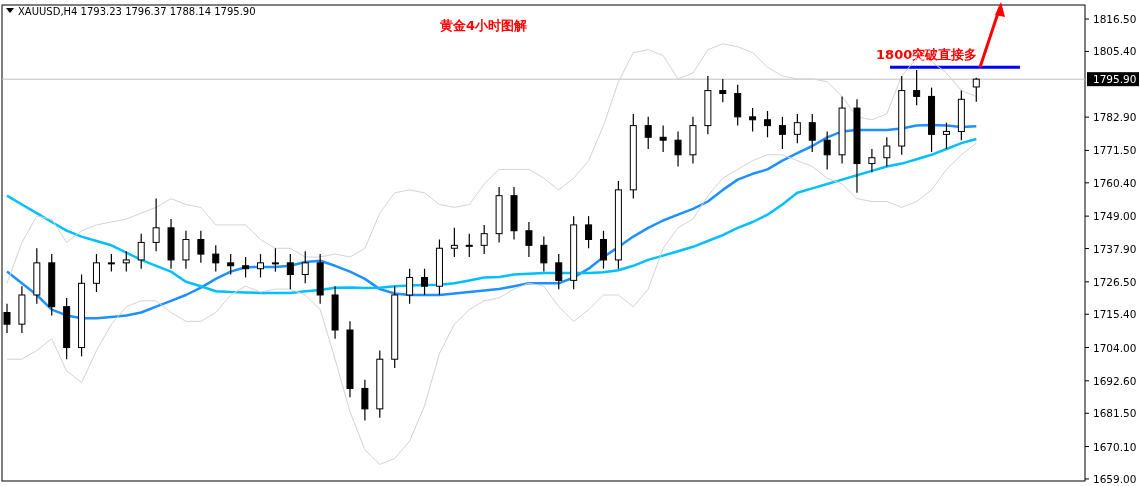 Image resolution: width=1140 pixels, height=486 pixels. What do you see at coordinates (1115, 51) in the screenshot?
I see `y-tick-label: 1805.40` at bounding box center [1115, 51].